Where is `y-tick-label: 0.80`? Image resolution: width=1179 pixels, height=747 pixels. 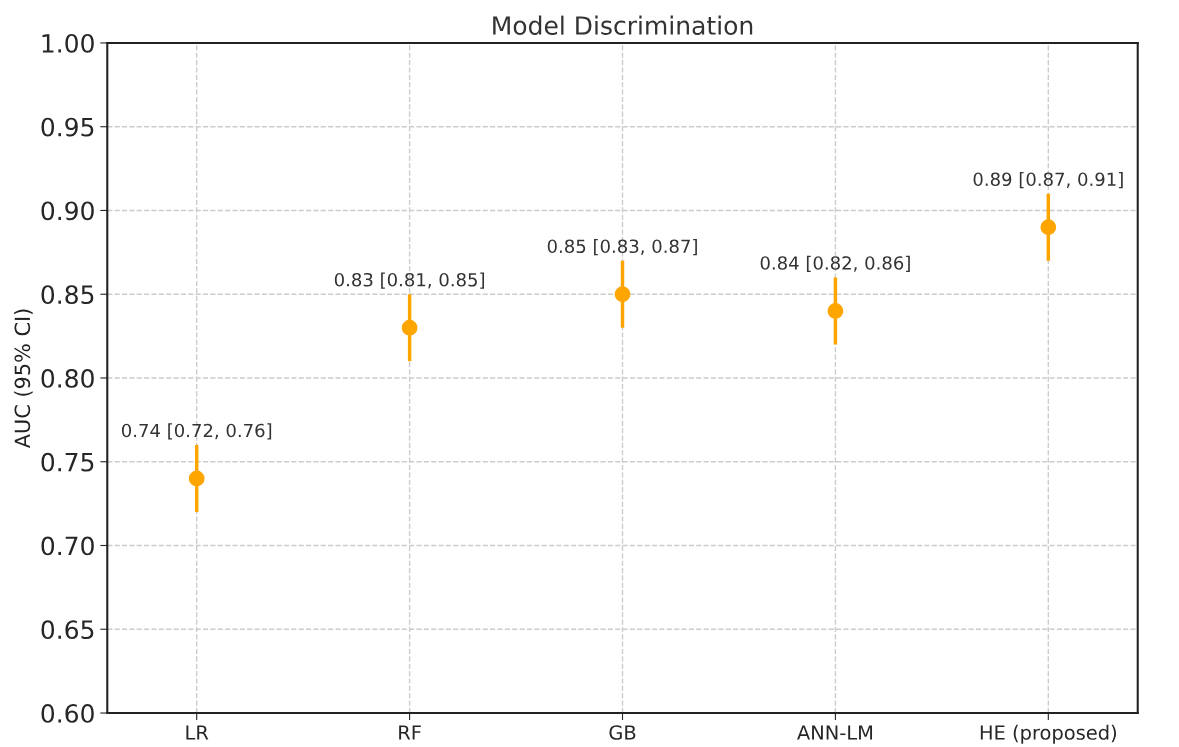 y-tick-label: 0.80 is located at coordinates (67, 378).